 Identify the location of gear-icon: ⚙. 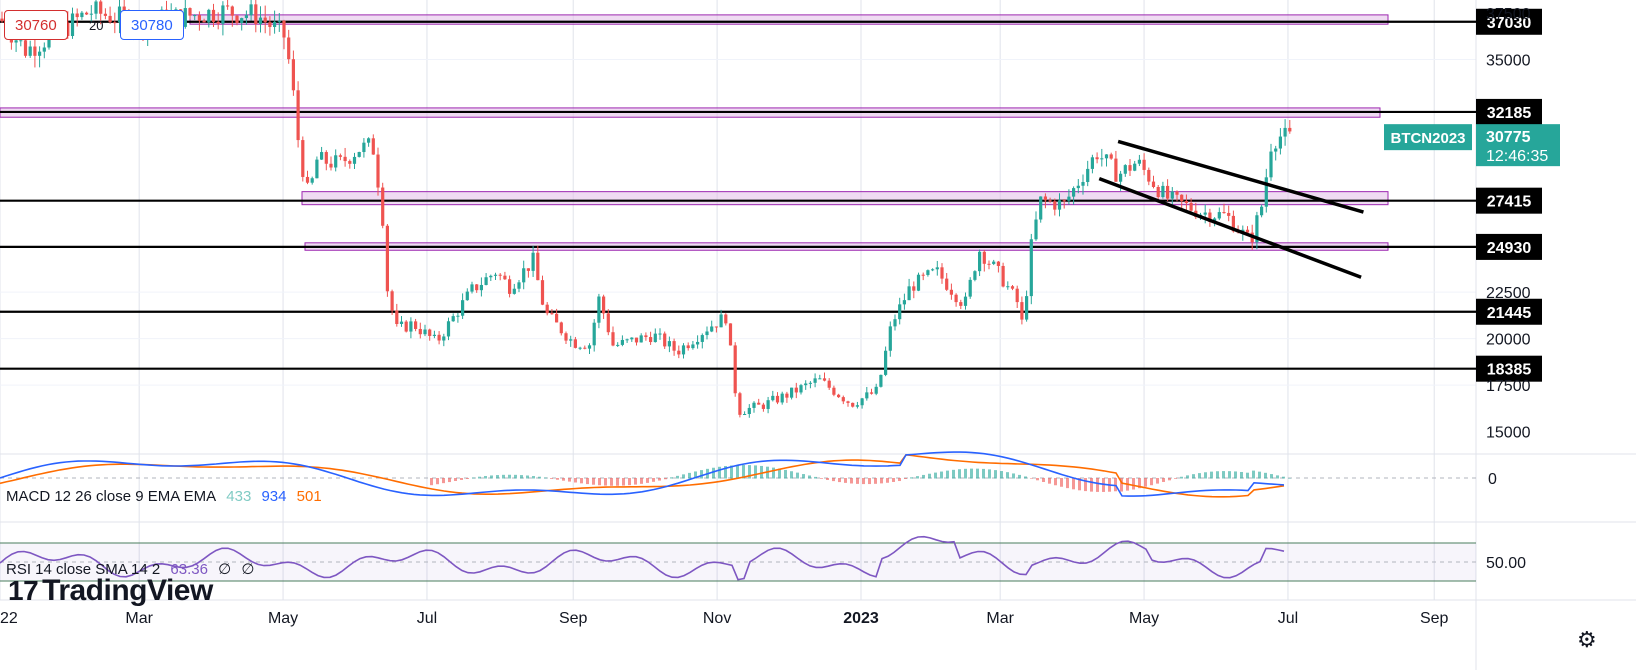
(1587, 639).